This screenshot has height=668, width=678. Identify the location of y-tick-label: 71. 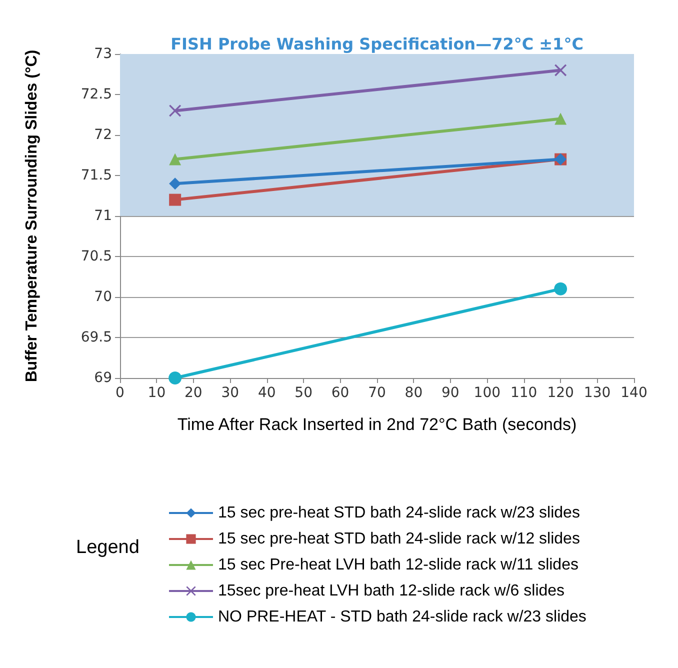
(103, 216).